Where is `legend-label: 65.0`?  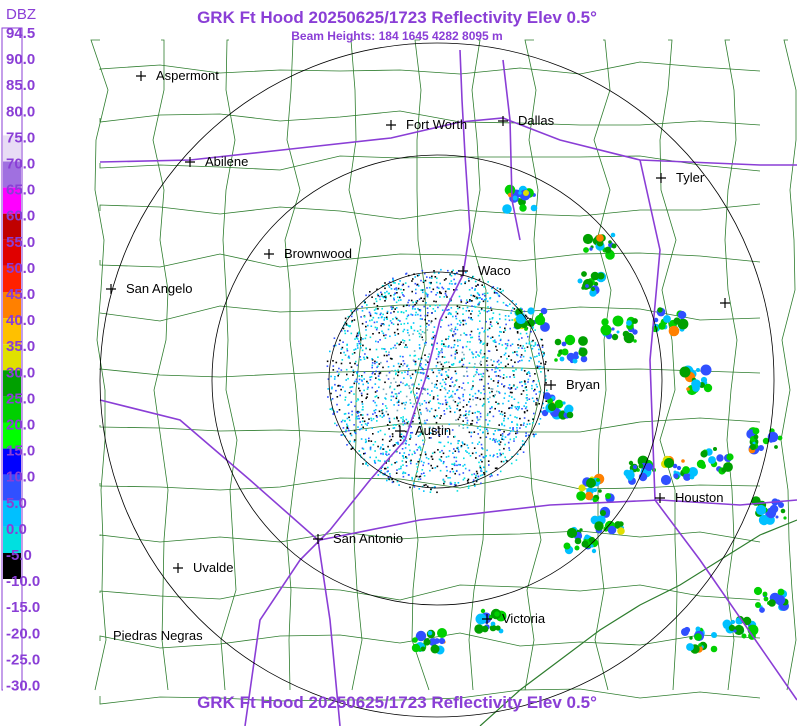
legend-label: 65.0 is located at coordinates (20, 190).